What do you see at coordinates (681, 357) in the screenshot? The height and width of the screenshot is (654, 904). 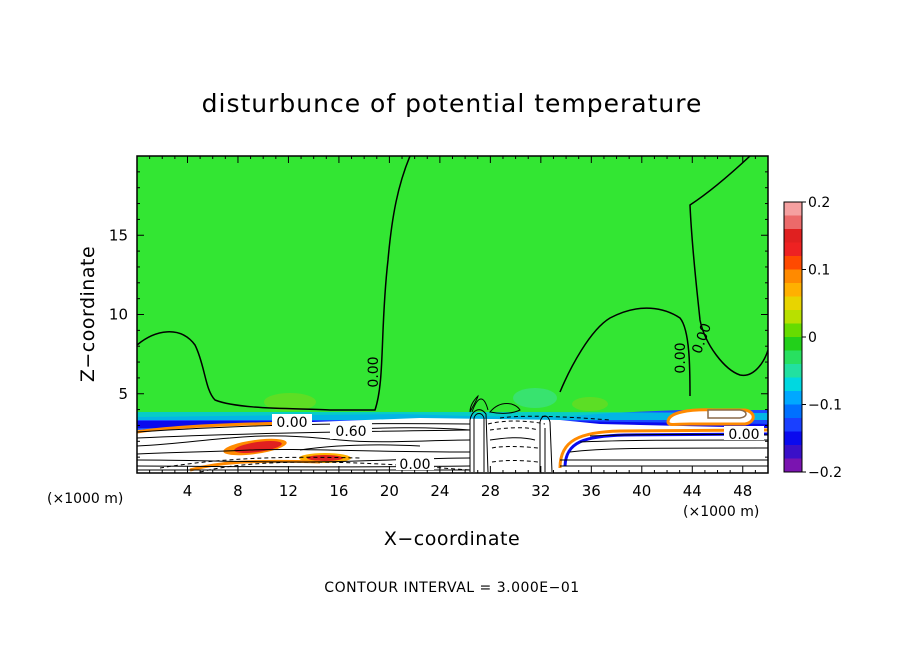 I see `contour-label-4: 0.00` at bounding box center [681, 357].